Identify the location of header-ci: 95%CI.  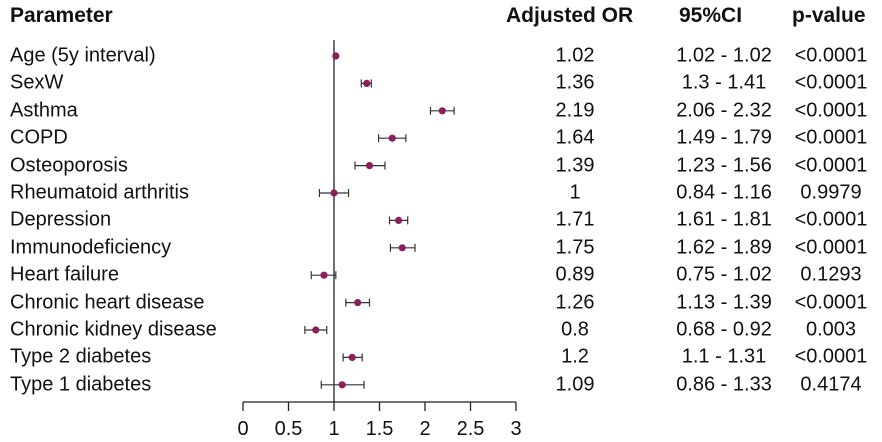
(711, 15).